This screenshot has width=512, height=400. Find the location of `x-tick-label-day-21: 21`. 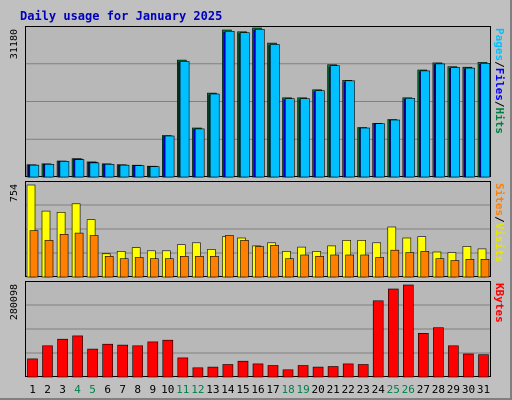

x-tick-label-day-21: 21 is located at coordinates (333, 389).